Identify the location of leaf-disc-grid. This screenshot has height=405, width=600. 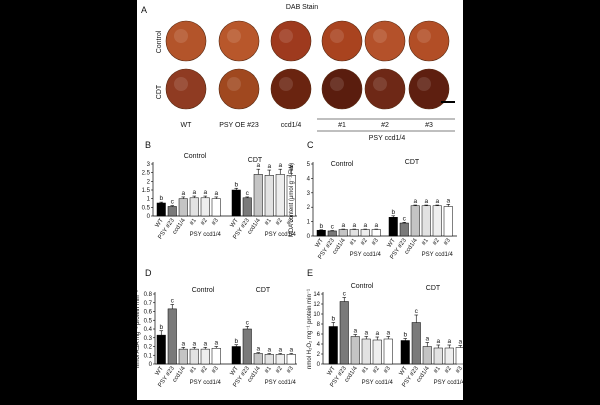
(307, 65).